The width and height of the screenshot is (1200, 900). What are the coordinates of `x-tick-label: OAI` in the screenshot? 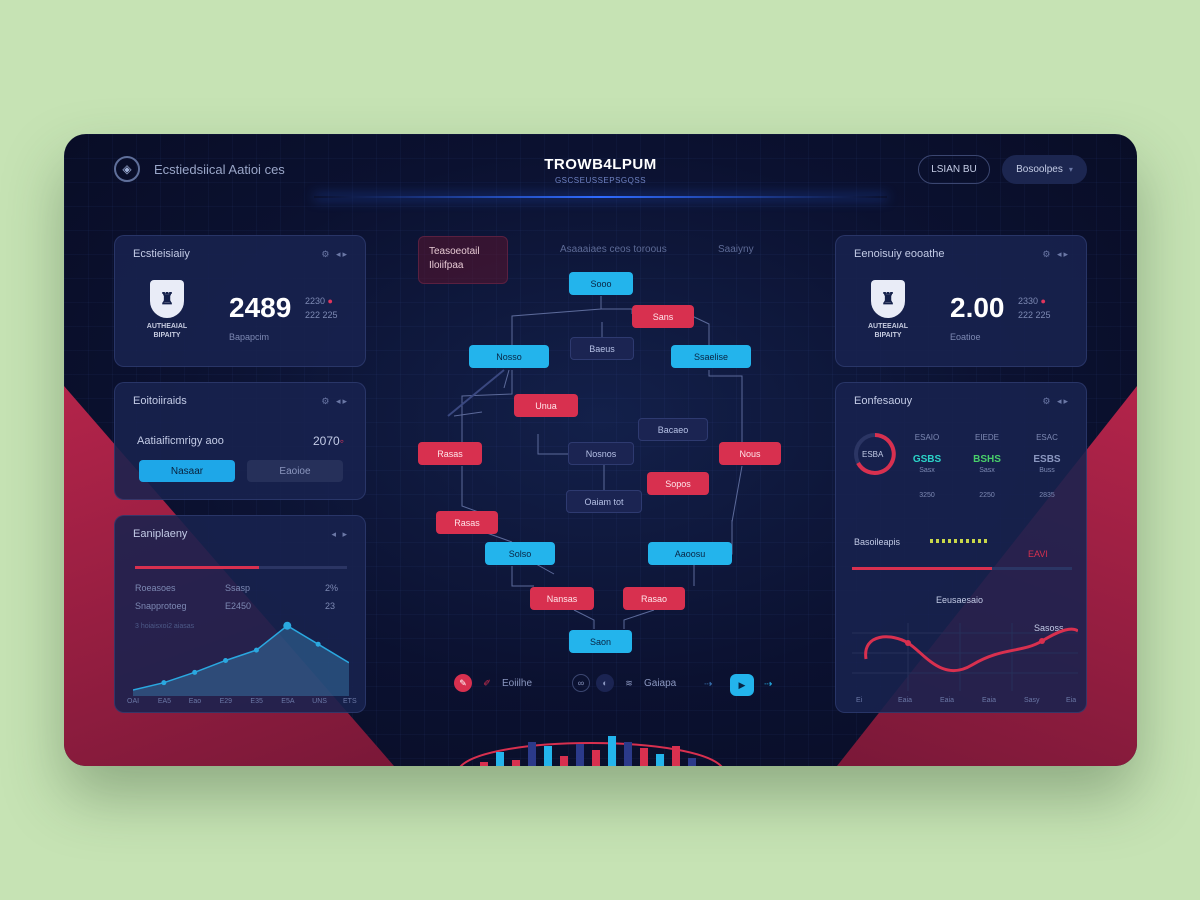 It's located at (133, 701).